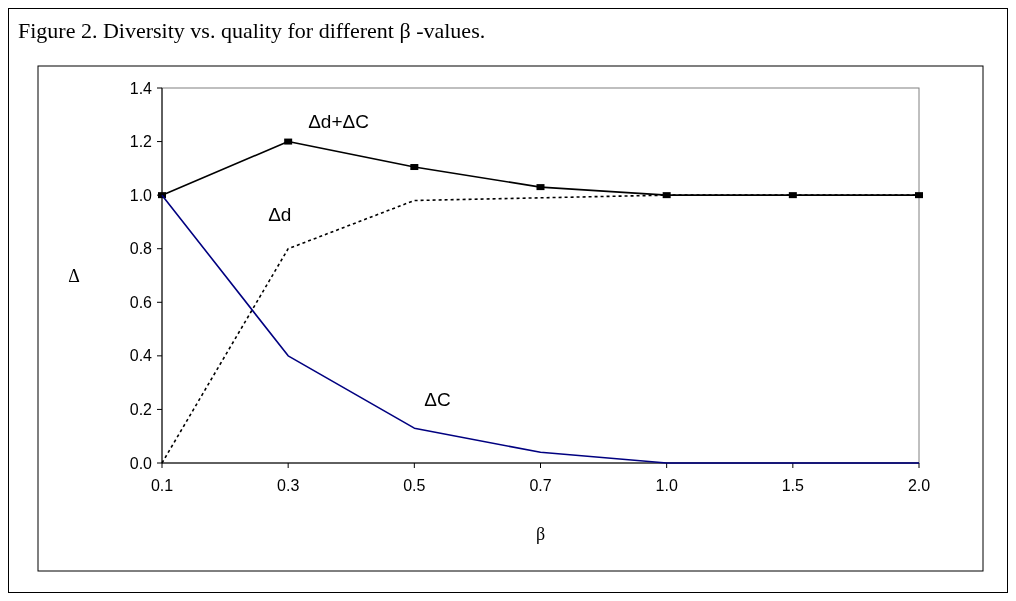 The width and height of the screenshot is (1016, 601). I want to click on series-label: Δd+ΔC, so click(338, 121).